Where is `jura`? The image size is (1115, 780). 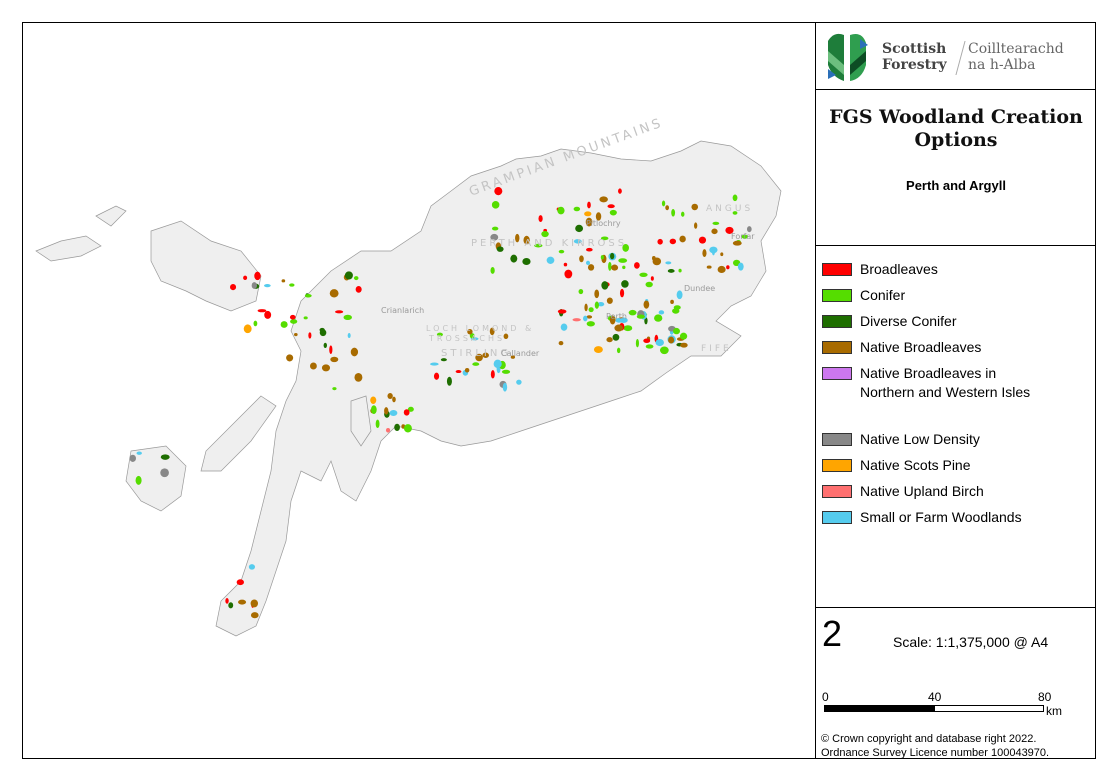
jura is located at coordinates (238, 433).